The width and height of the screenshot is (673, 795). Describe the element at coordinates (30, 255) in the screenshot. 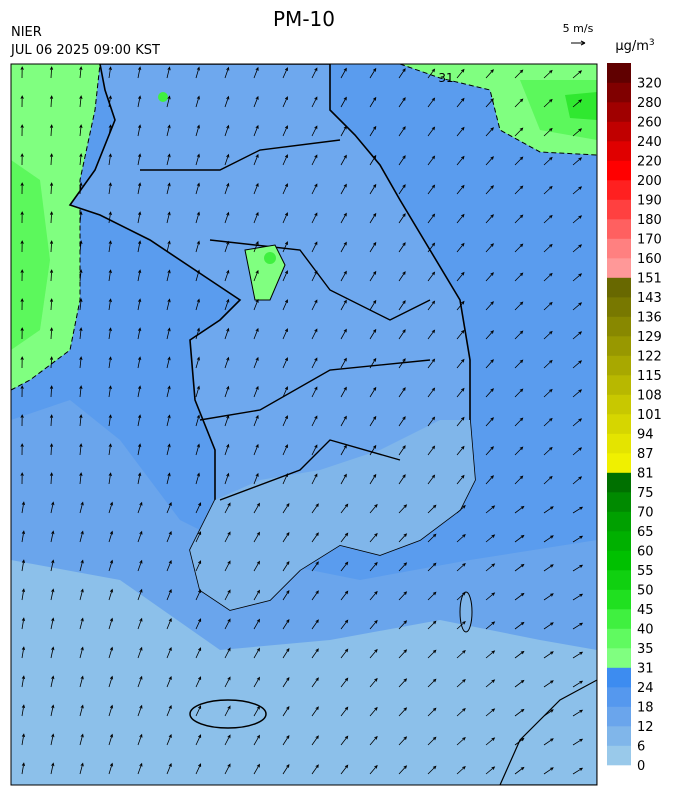

I see `green-area-core` at that location.